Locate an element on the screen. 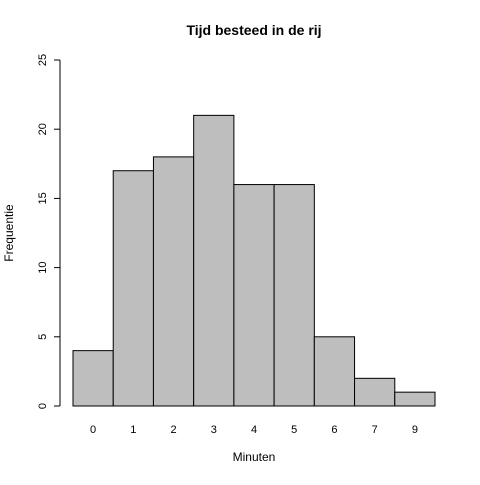 The image size is (480, 485). x-axis-label: Minuten is located at coordinates (254, 457).